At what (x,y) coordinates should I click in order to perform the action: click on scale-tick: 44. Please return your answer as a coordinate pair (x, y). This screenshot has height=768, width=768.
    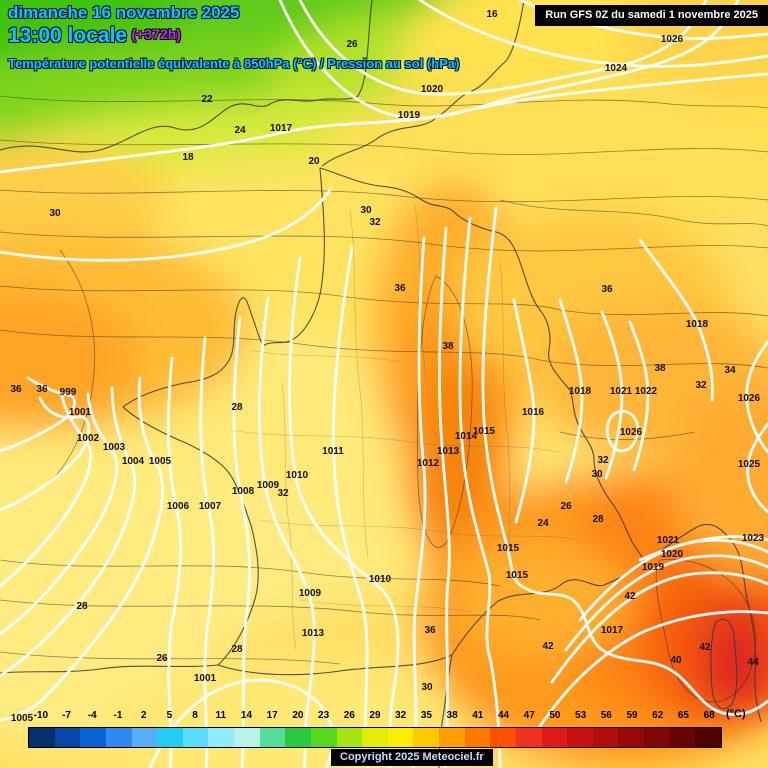
    Looking at the image, I should click on (503, 715).